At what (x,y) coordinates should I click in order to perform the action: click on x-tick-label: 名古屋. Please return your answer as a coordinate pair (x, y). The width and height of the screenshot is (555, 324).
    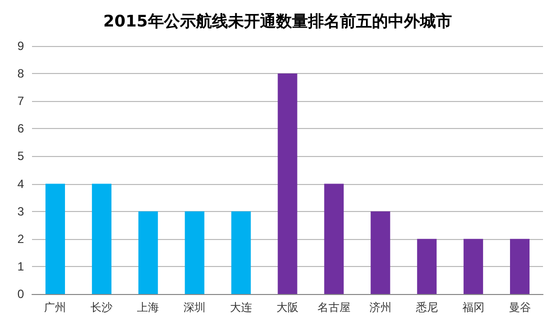
    Looking at the image, I should click on (333, 307).